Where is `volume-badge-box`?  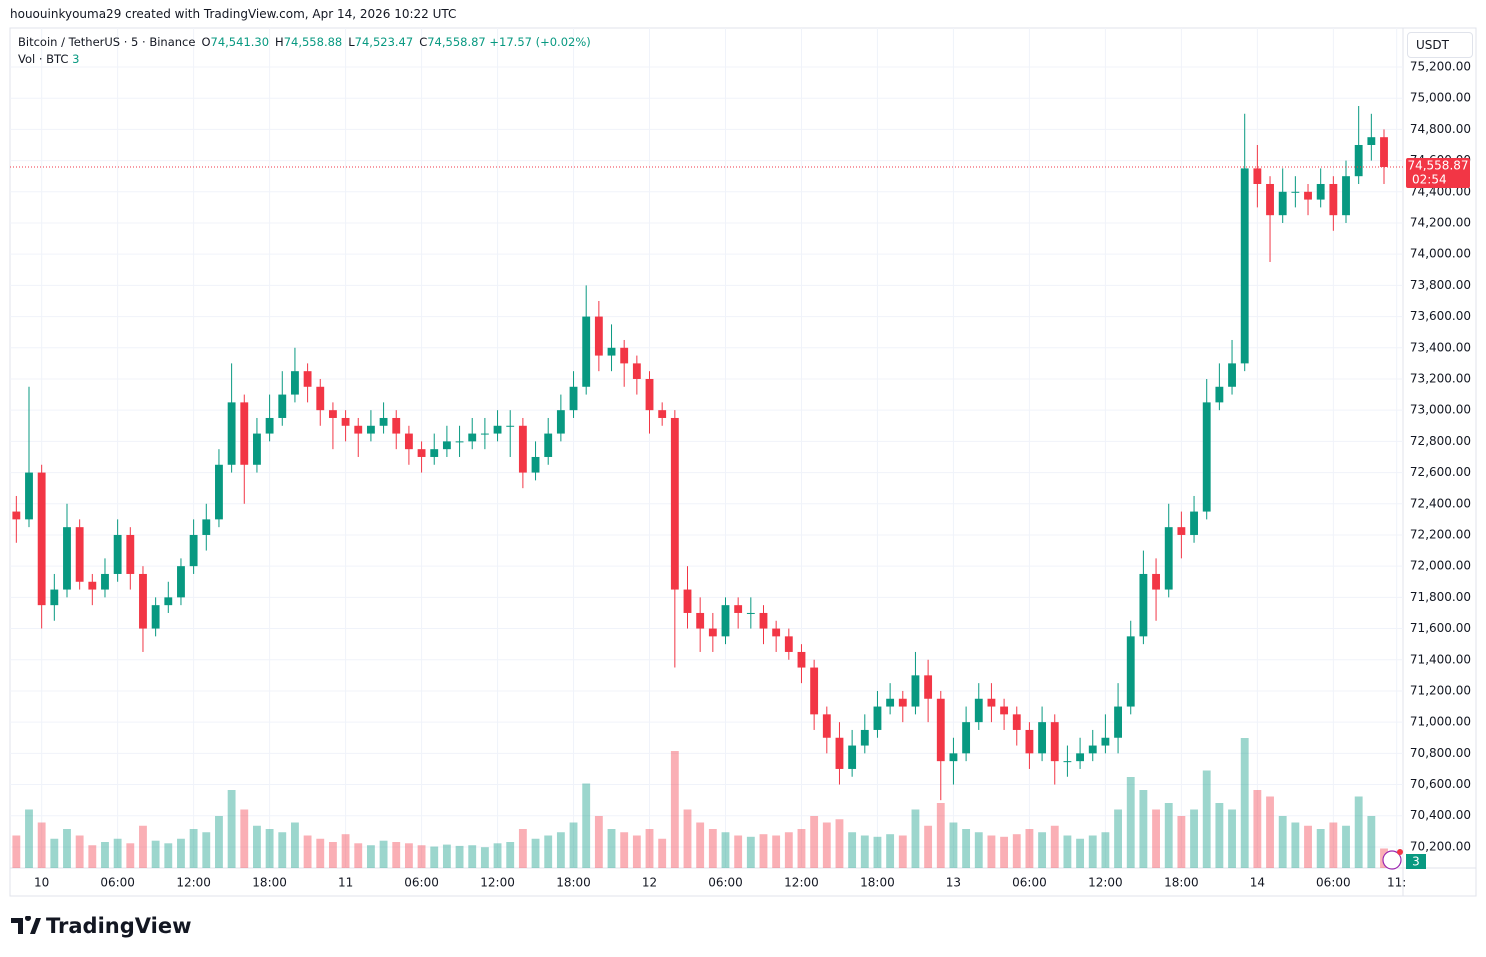 volume-badge-box is located at coordinates (1416, 861).